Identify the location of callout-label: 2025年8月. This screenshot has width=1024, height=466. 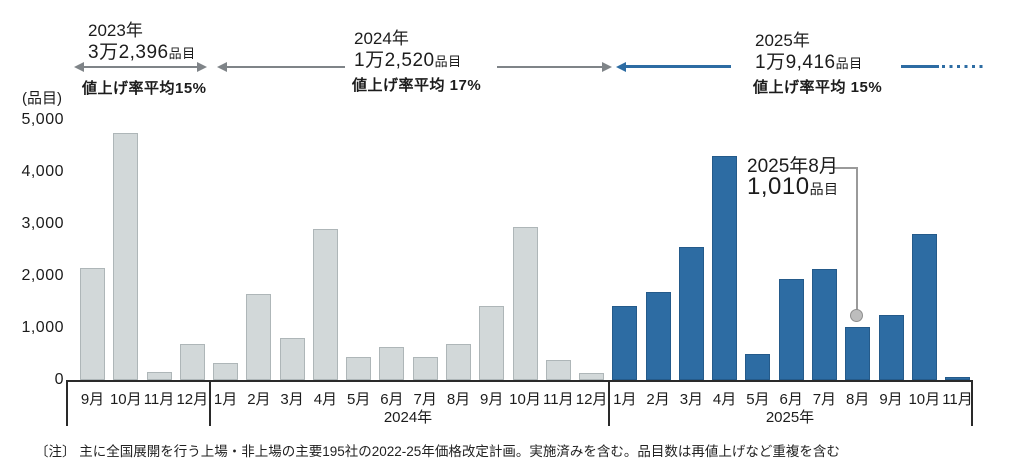
(792, 166).